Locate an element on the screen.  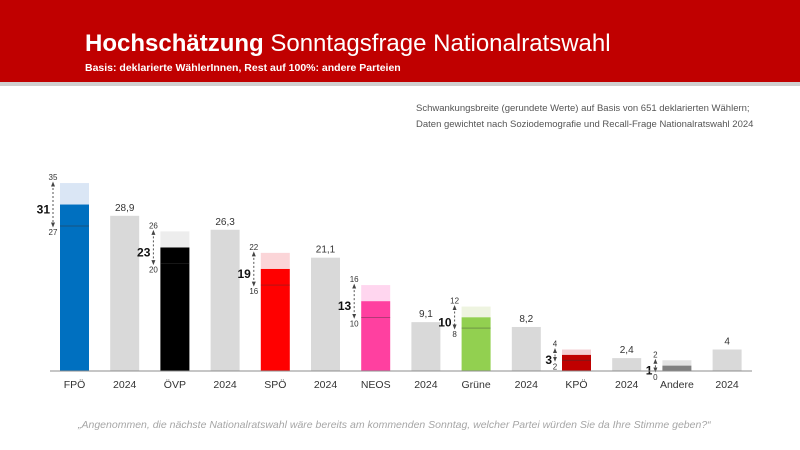
reference-value-label: 9,1 is located at coordinates (426, 314).